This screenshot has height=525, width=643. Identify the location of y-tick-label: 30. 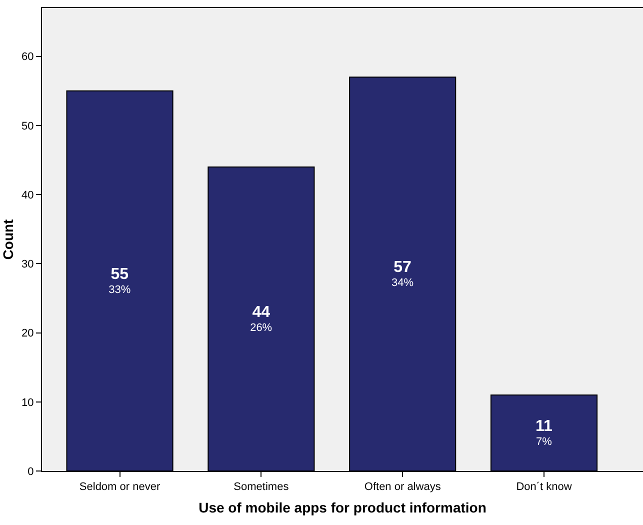
(28, 264).